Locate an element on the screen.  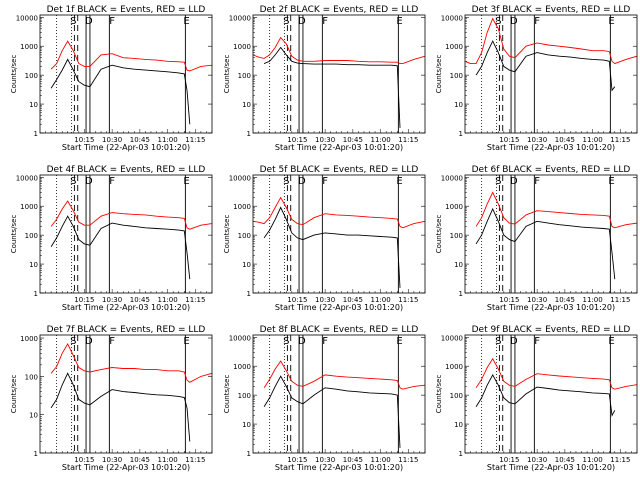
chart-title: Det 4f BLACK = Events, RED = LLD is located at coordinates (126, 170).